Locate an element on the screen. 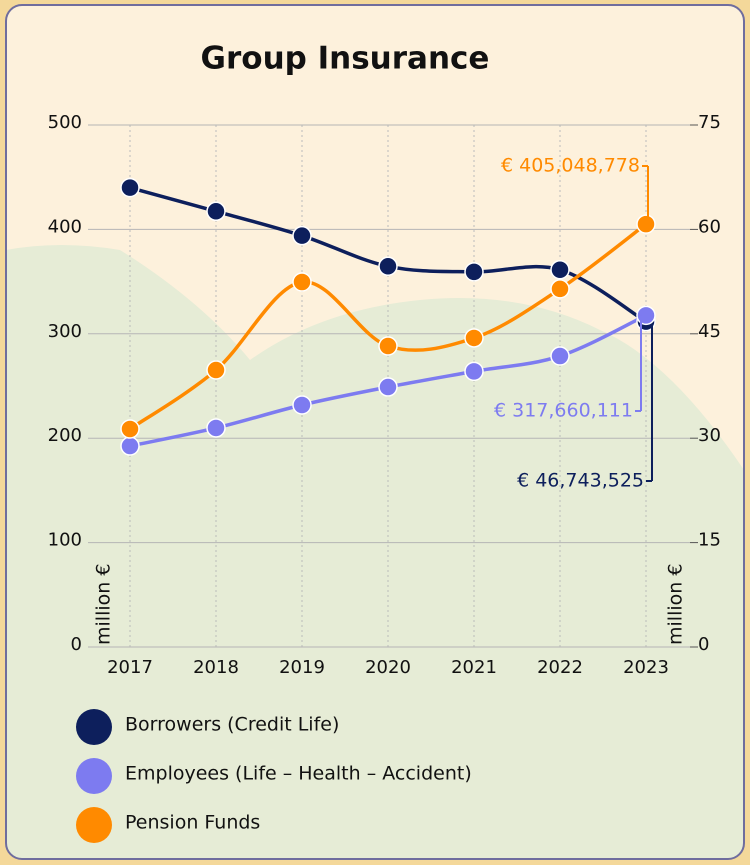 This screenshot has height=865, width=750. legend-label: Borrowers (Credit Life) is located at coordinates (232, 725).